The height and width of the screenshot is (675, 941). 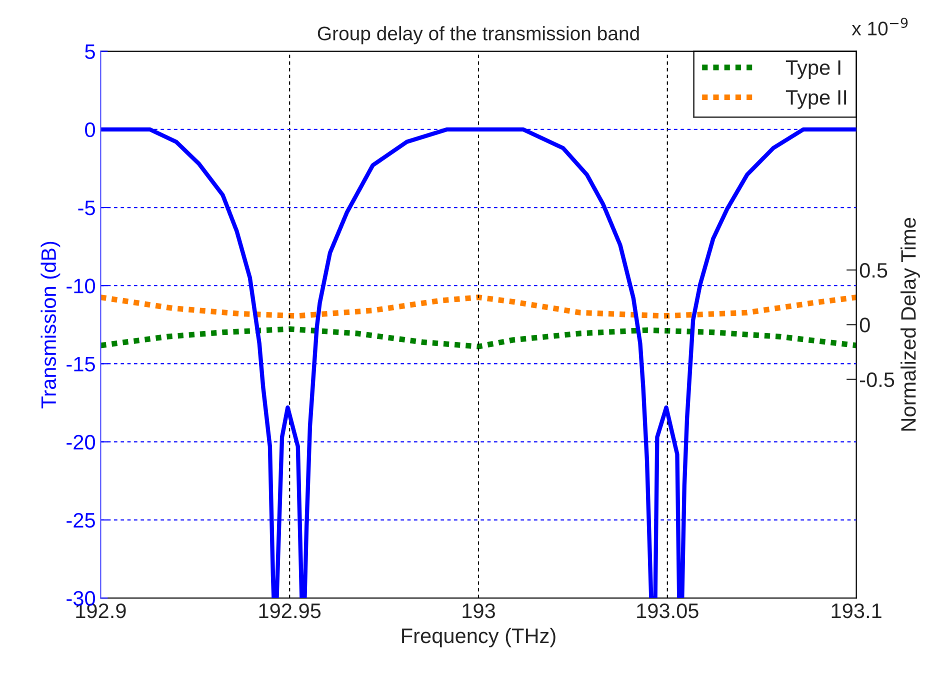 I want to click on x-tick-label: 193.05, so click(x=667, y=610).